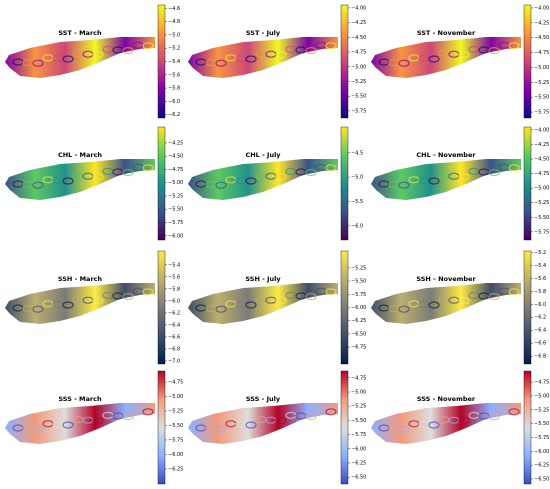 The width and height of the screenshot is (550, 489). I want to click on colorbar-tick-label: −5.4, so click(174, 62).